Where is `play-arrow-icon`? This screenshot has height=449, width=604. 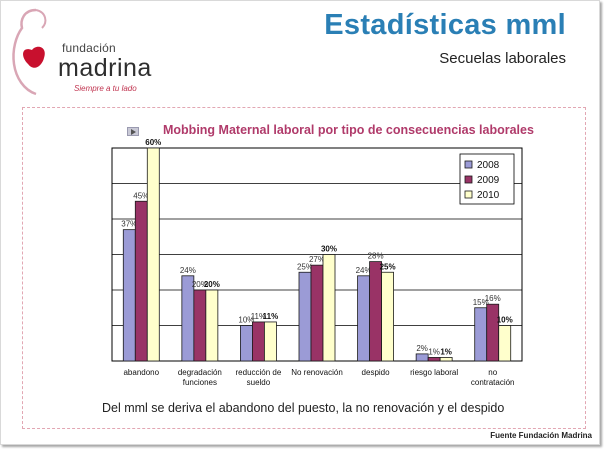
play-arrow-icon is located at coordinates (133, 131).